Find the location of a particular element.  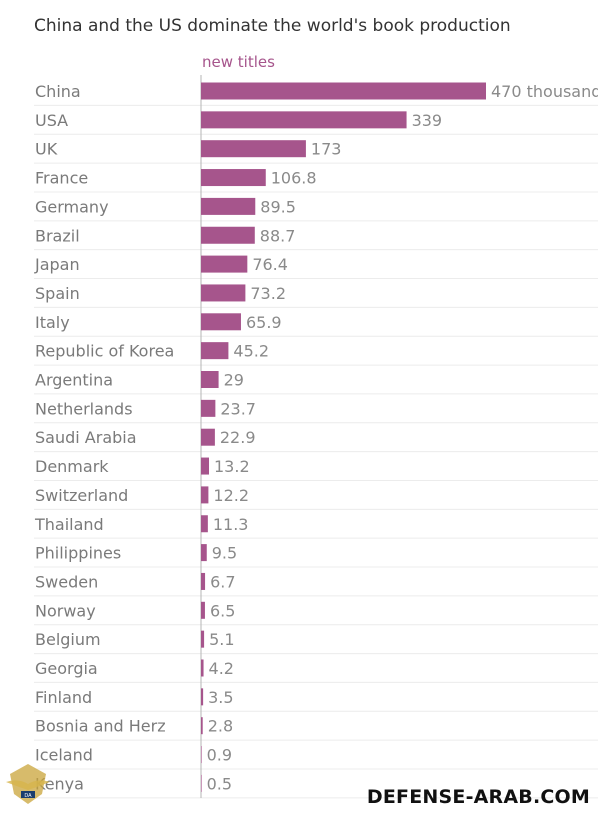

category-label: Thailand is located at coordinates (69, 524).